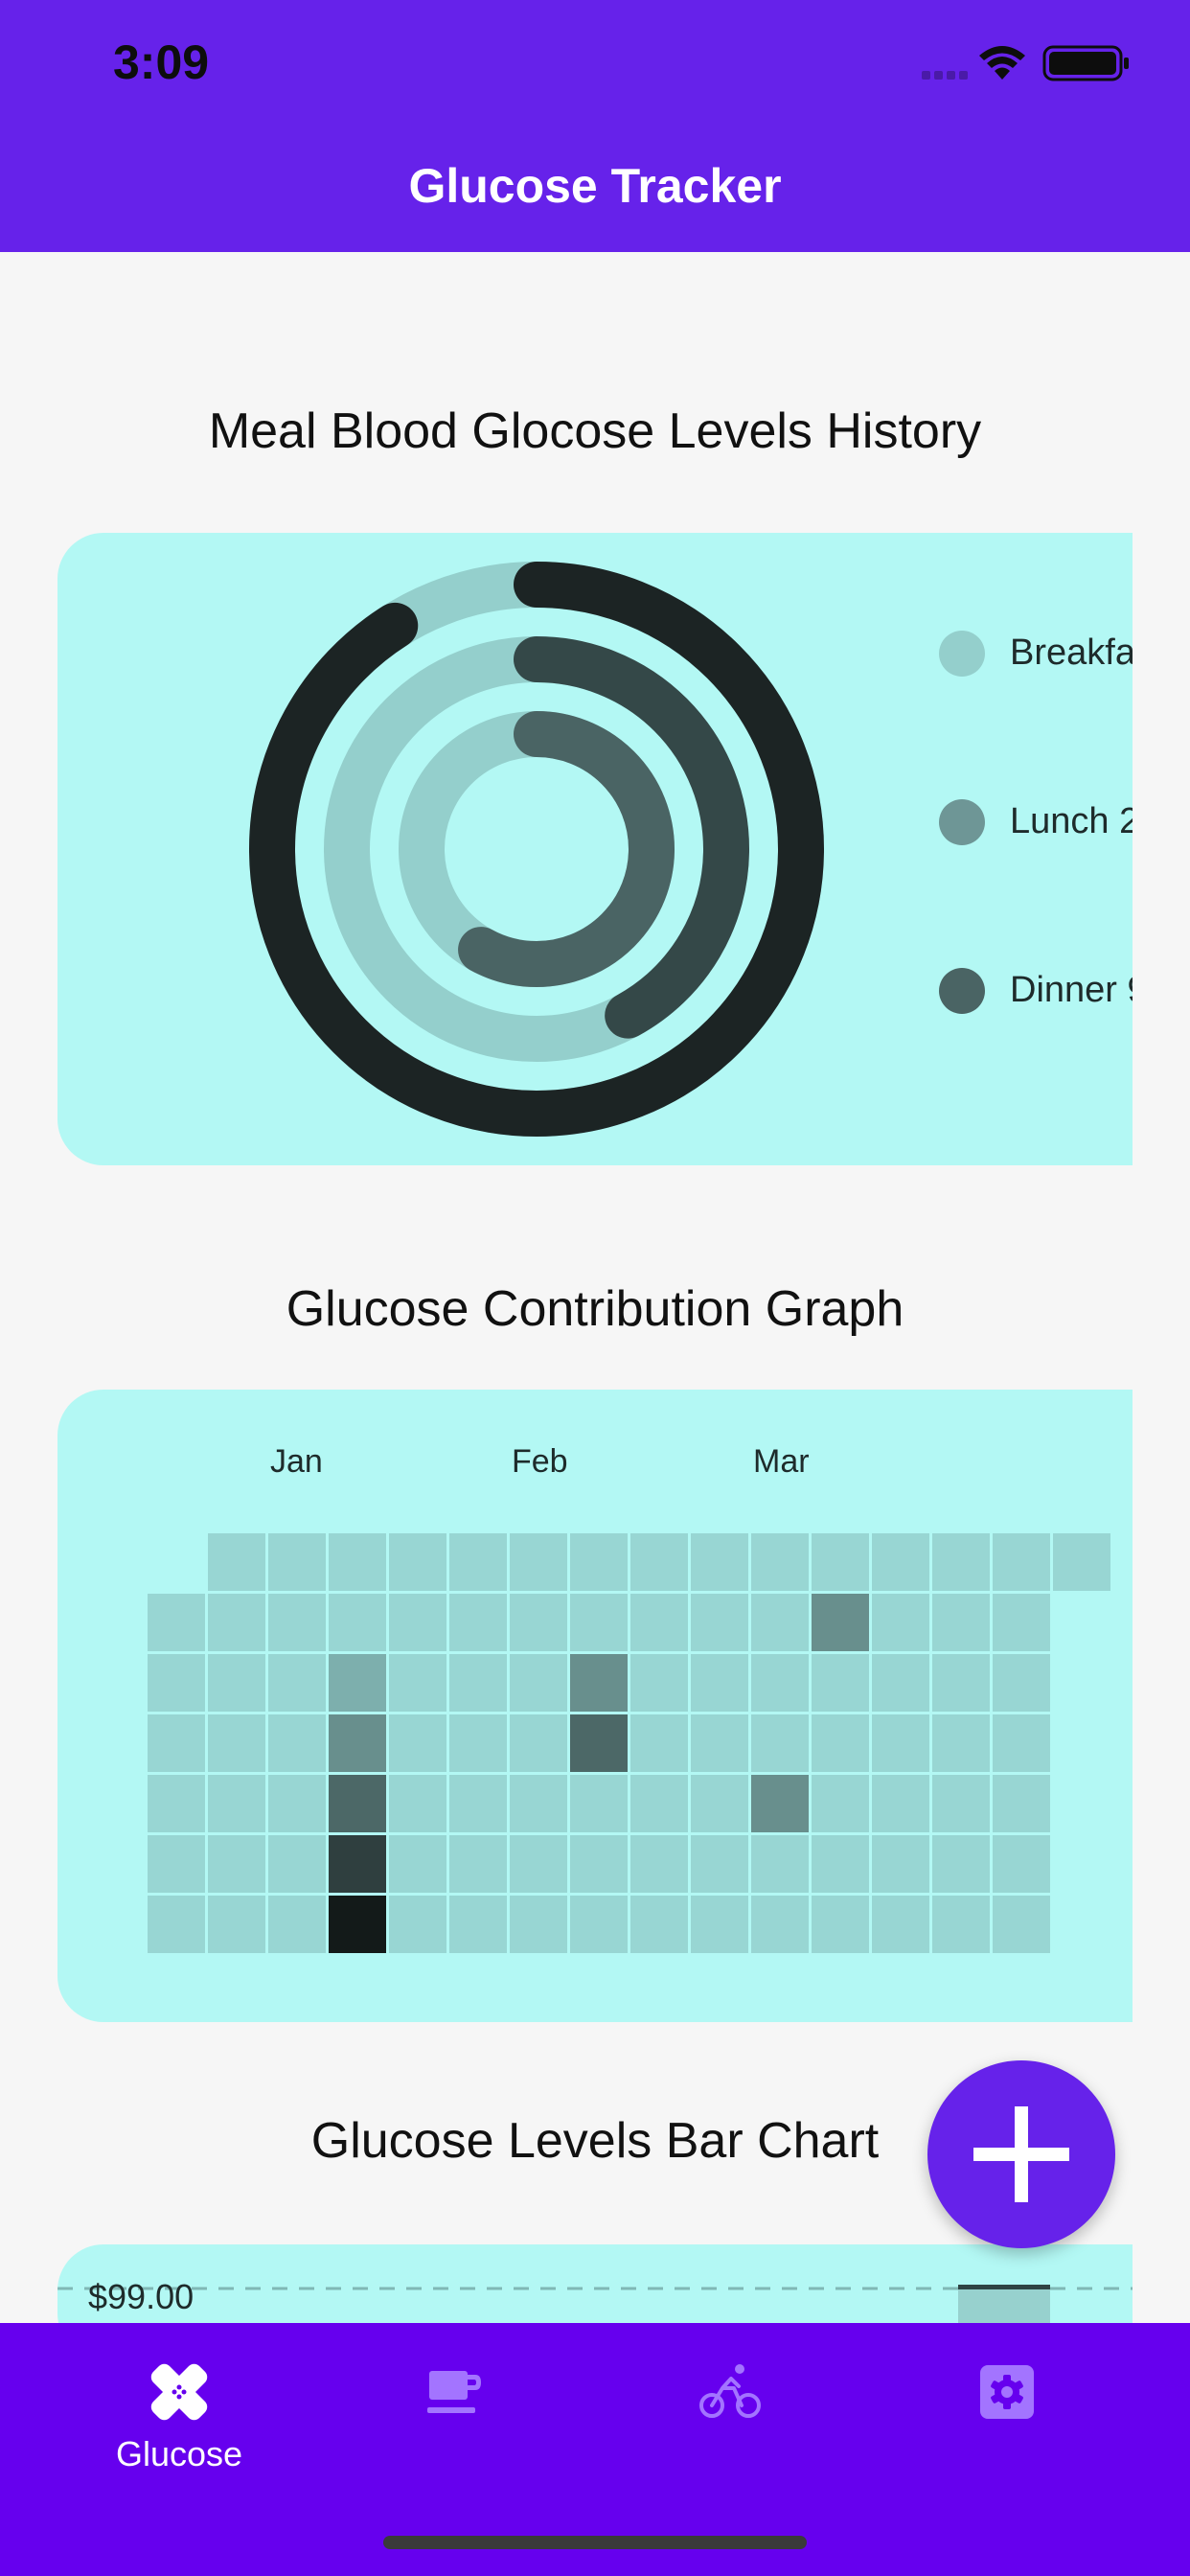 The height and width of the screenshot is (2576, 1190). I want to click on battery-icon, so click(1085, 63).